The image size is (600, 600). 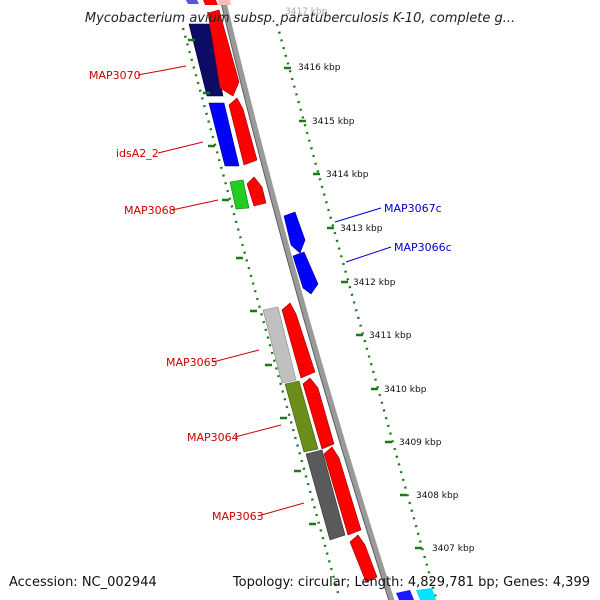 I want to click on forward-cds-map3065, so click(x=298, y=340).